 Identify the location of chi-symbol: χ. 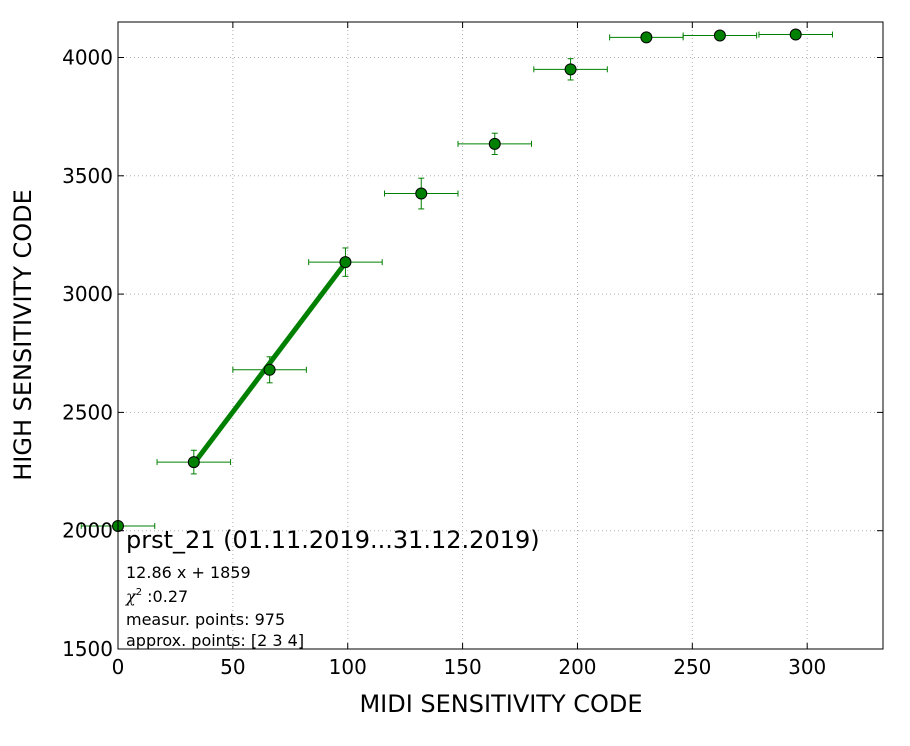
(131, 596).